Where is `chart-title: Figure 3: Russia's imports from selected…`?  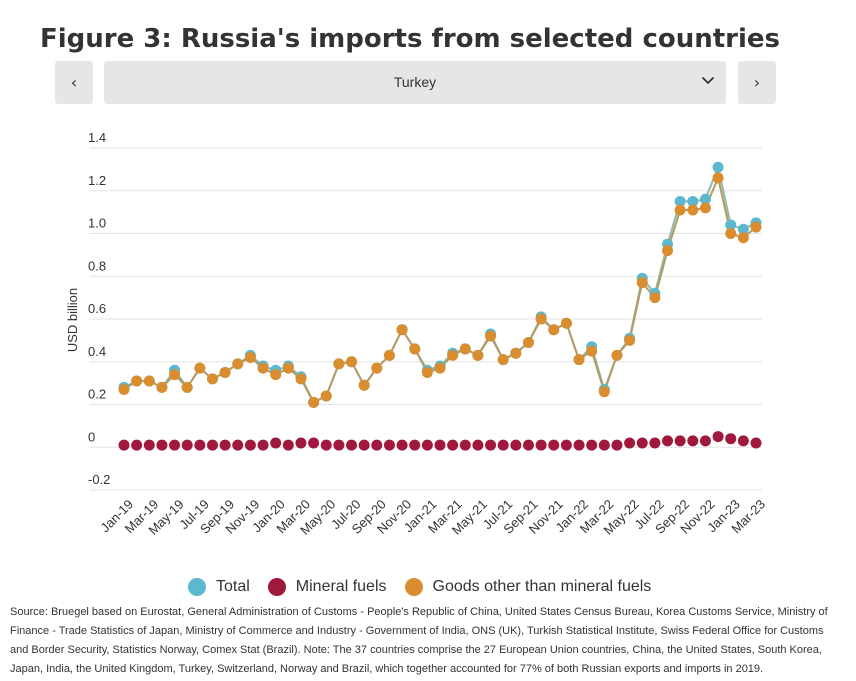
chart-title: Figure 3: Russia's imports from selected… is located at coordinates (410, 39).